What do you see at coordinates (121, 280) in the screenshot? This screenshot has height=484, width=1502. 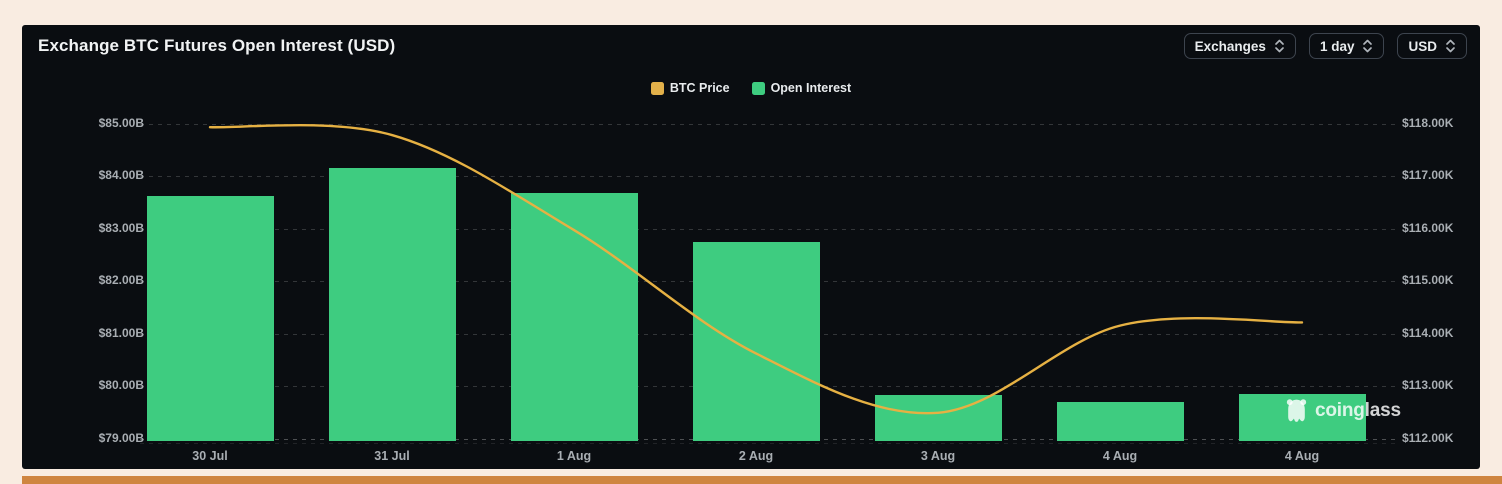 I see `y-axis-left-tick: $82.00B` at bounding box center [121, 280].